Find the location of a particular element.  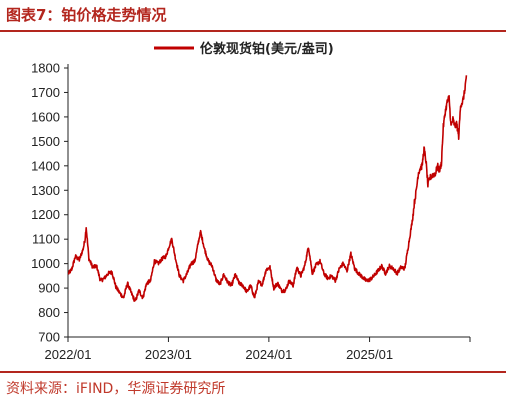

y-tick-label: 900 is located at coordinates (49, 288).